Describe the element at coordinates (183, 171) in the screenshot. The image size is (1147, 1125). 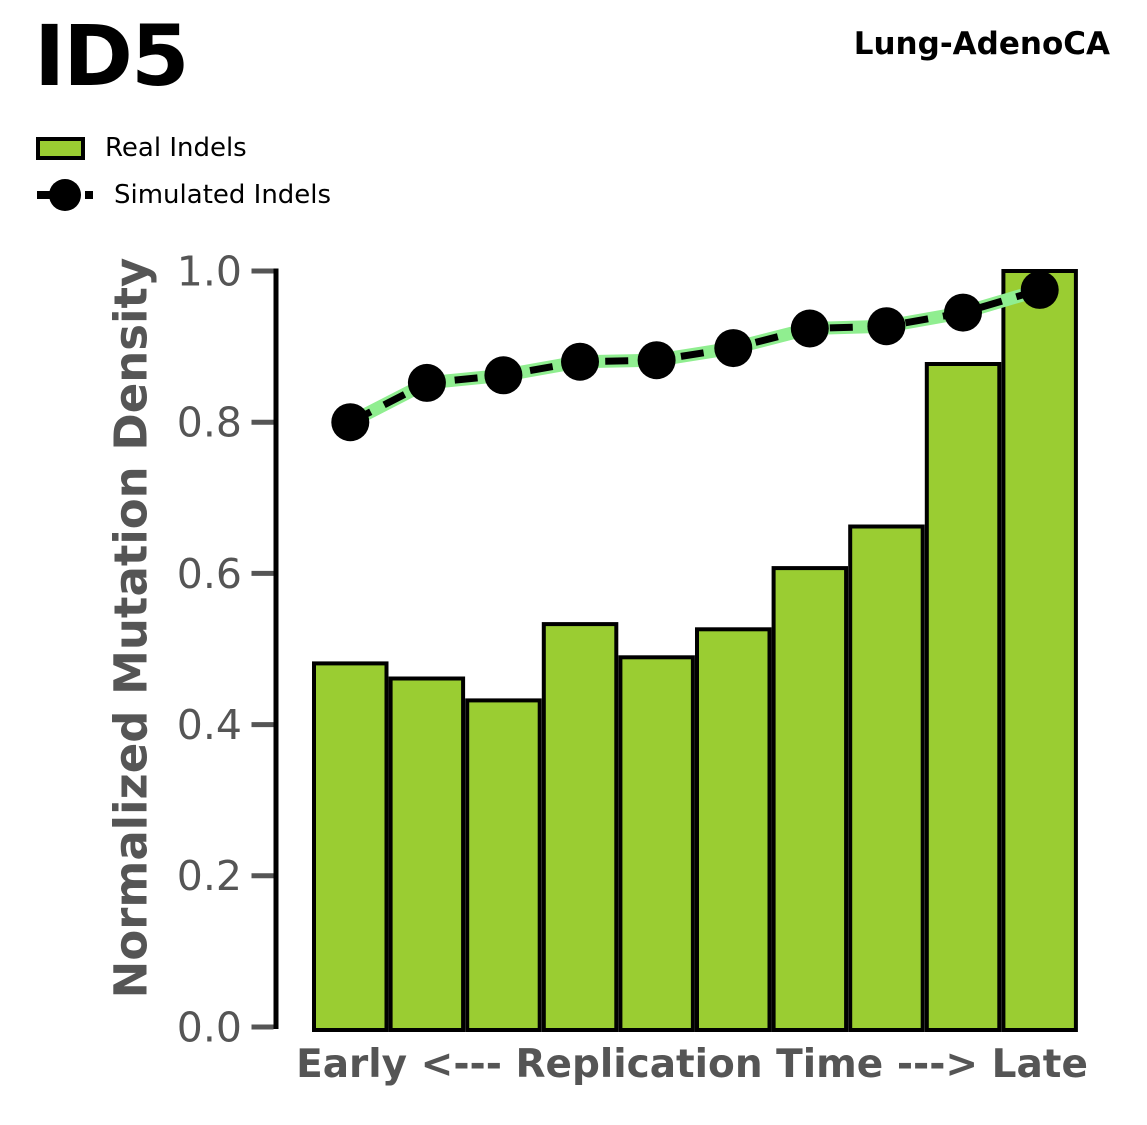
I see `legend: Real Indels Simulated Indels` at that location.